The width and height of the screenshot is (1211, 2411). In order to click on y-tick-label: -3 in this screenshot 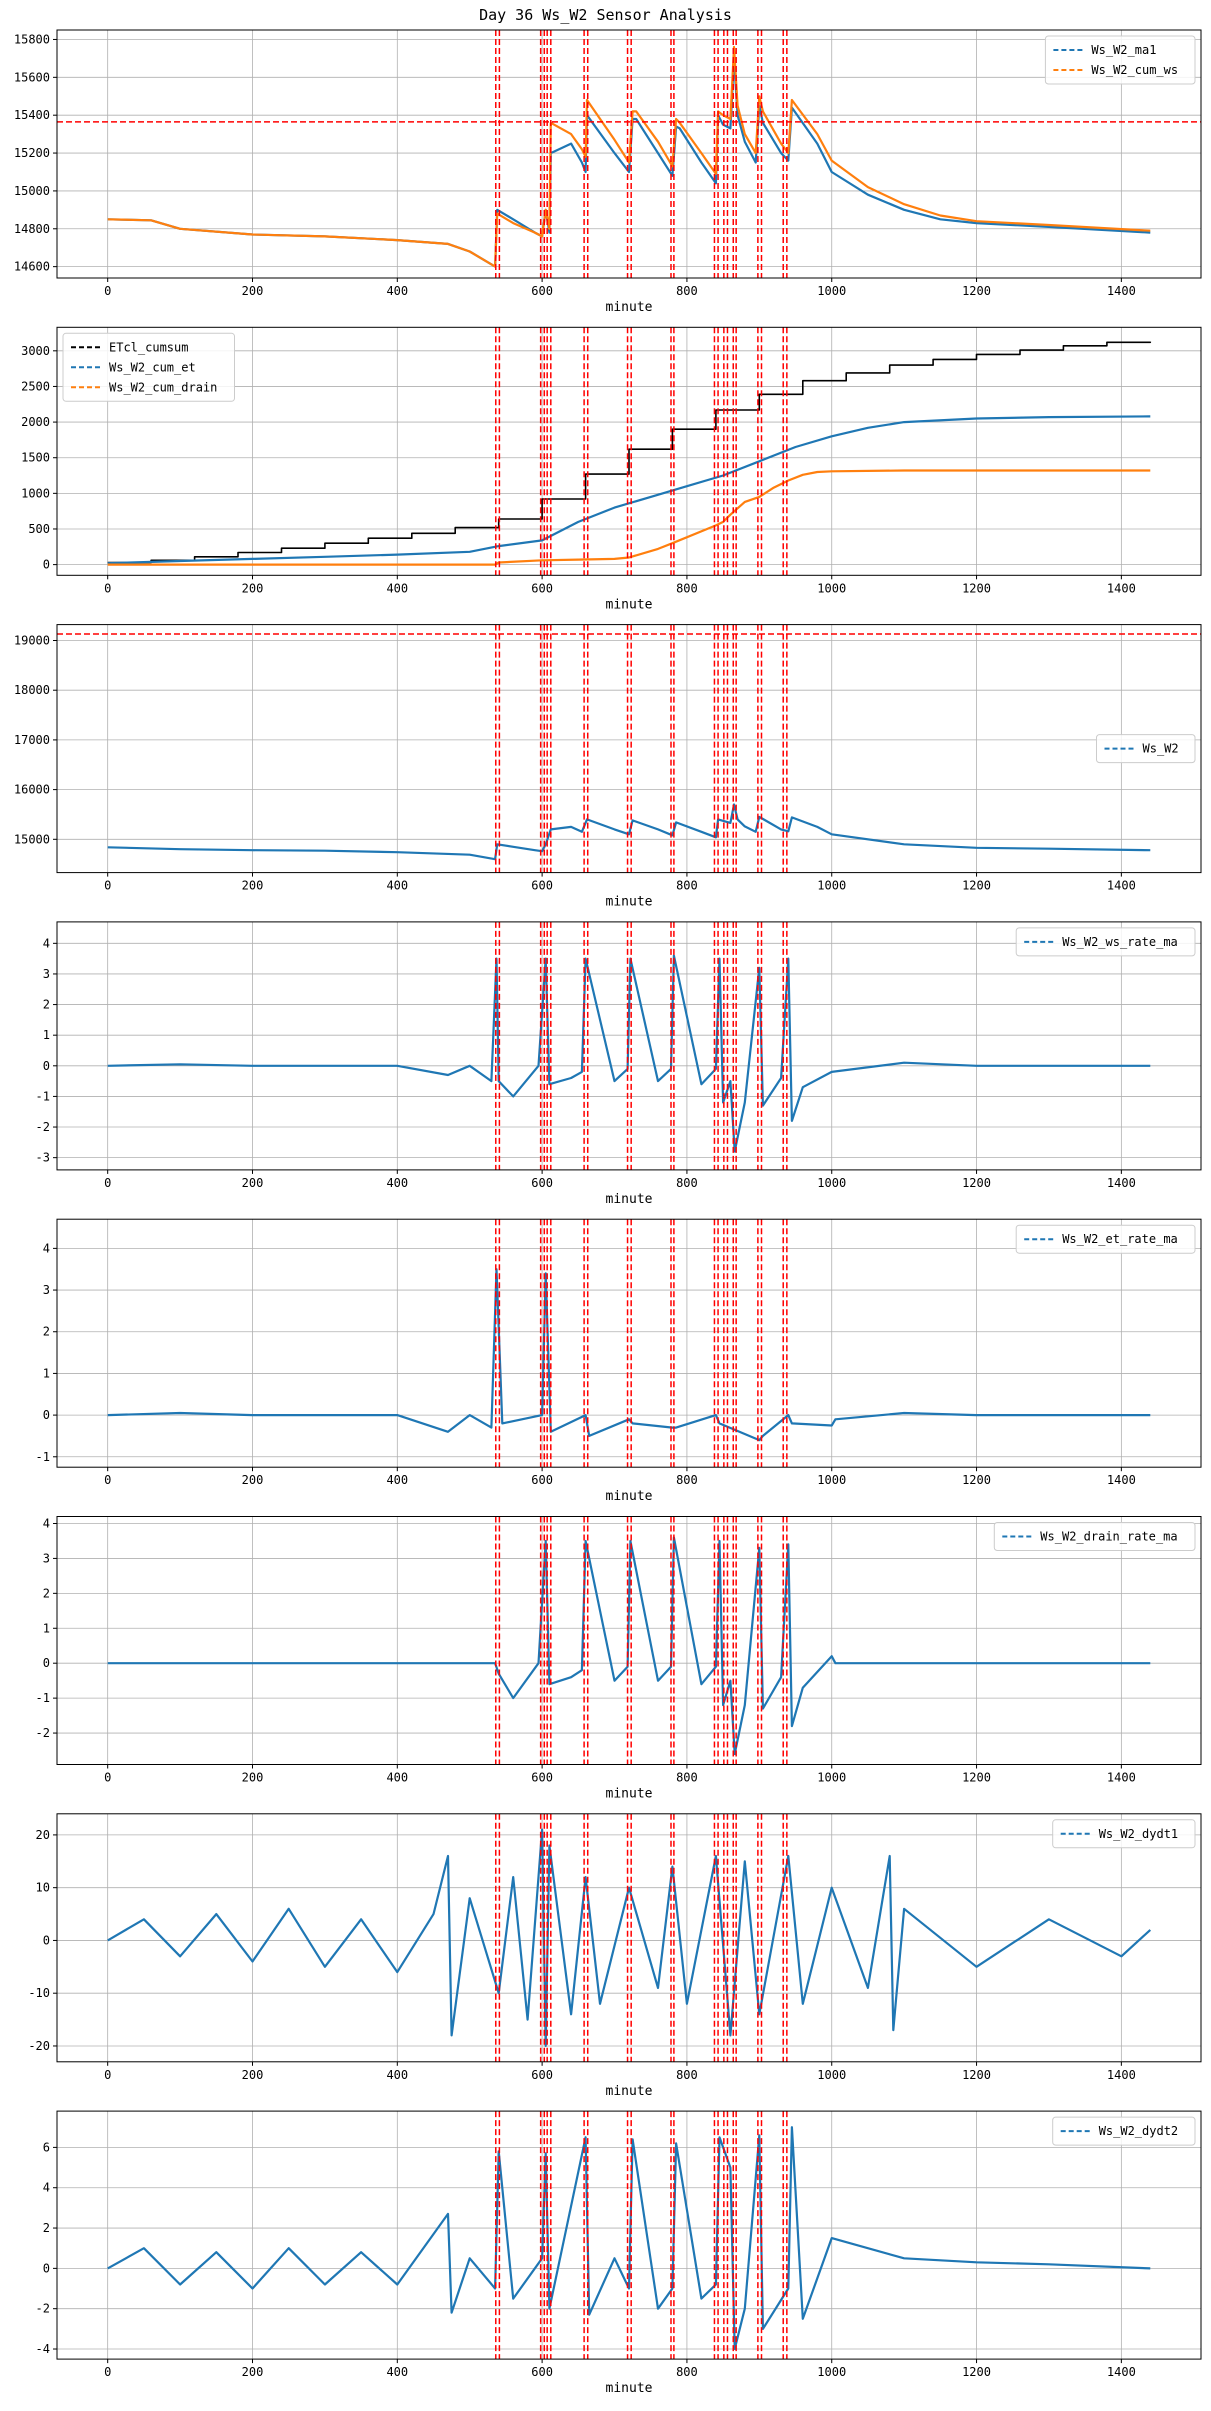, I will do `click(43, 1158)`.